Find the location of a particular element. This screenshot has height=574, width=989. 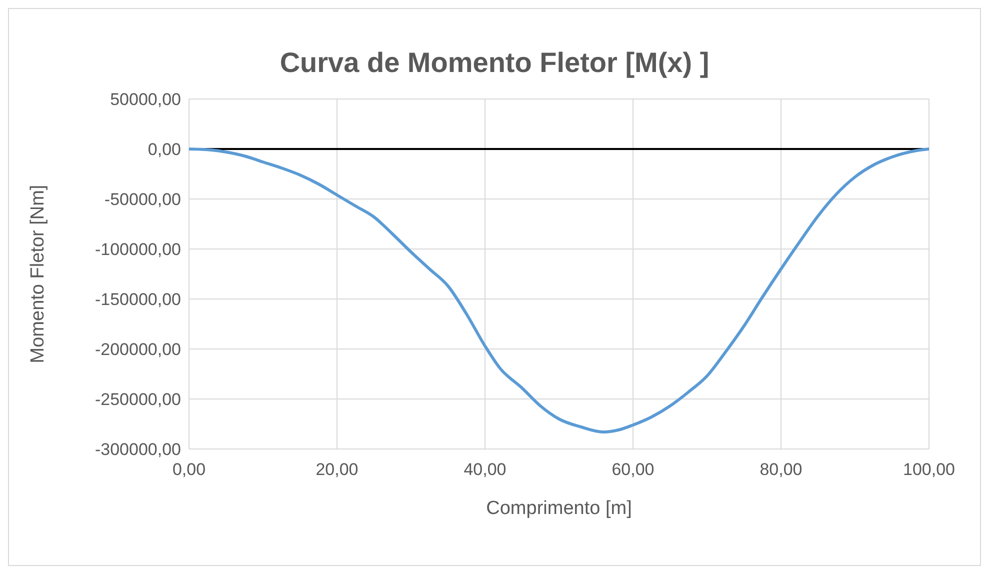

y-tick-label: -300000,00 is located at coordinates (137, 450).